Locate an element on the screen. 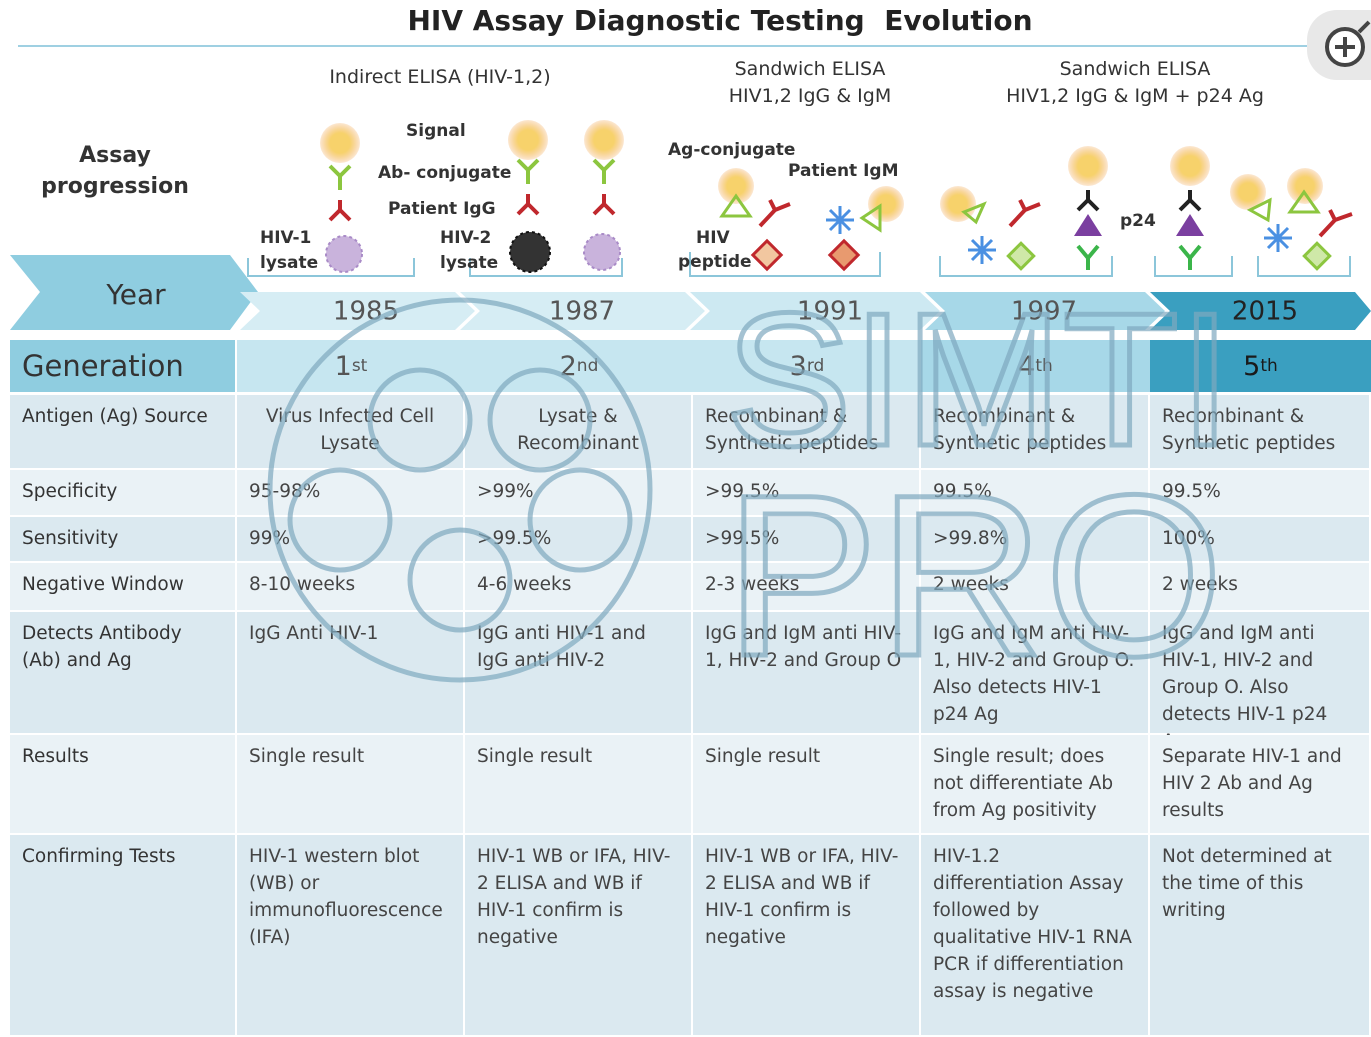 This screenshot has height=1037, width=1371. assay-detail: HIV1,2 IgG & IgM is located at coordinates (810, 96).